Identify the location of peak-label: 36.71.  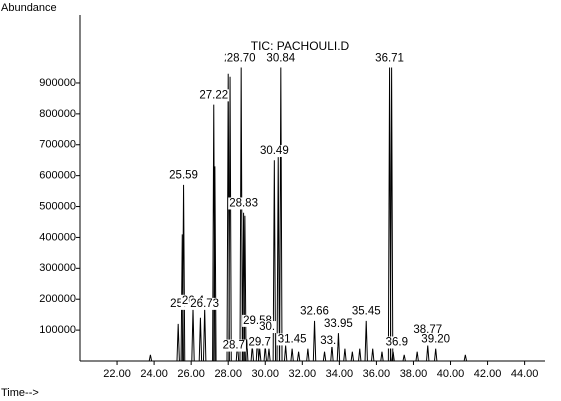
(389, 58).